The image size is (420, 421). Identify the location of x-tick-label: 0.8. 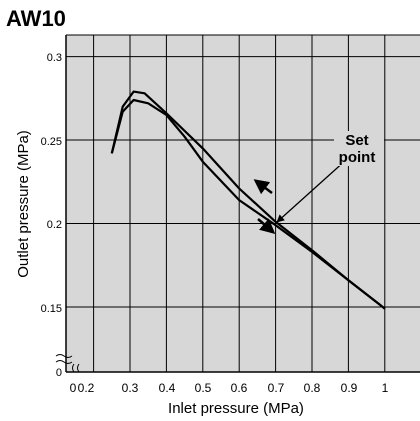
(312, 388).